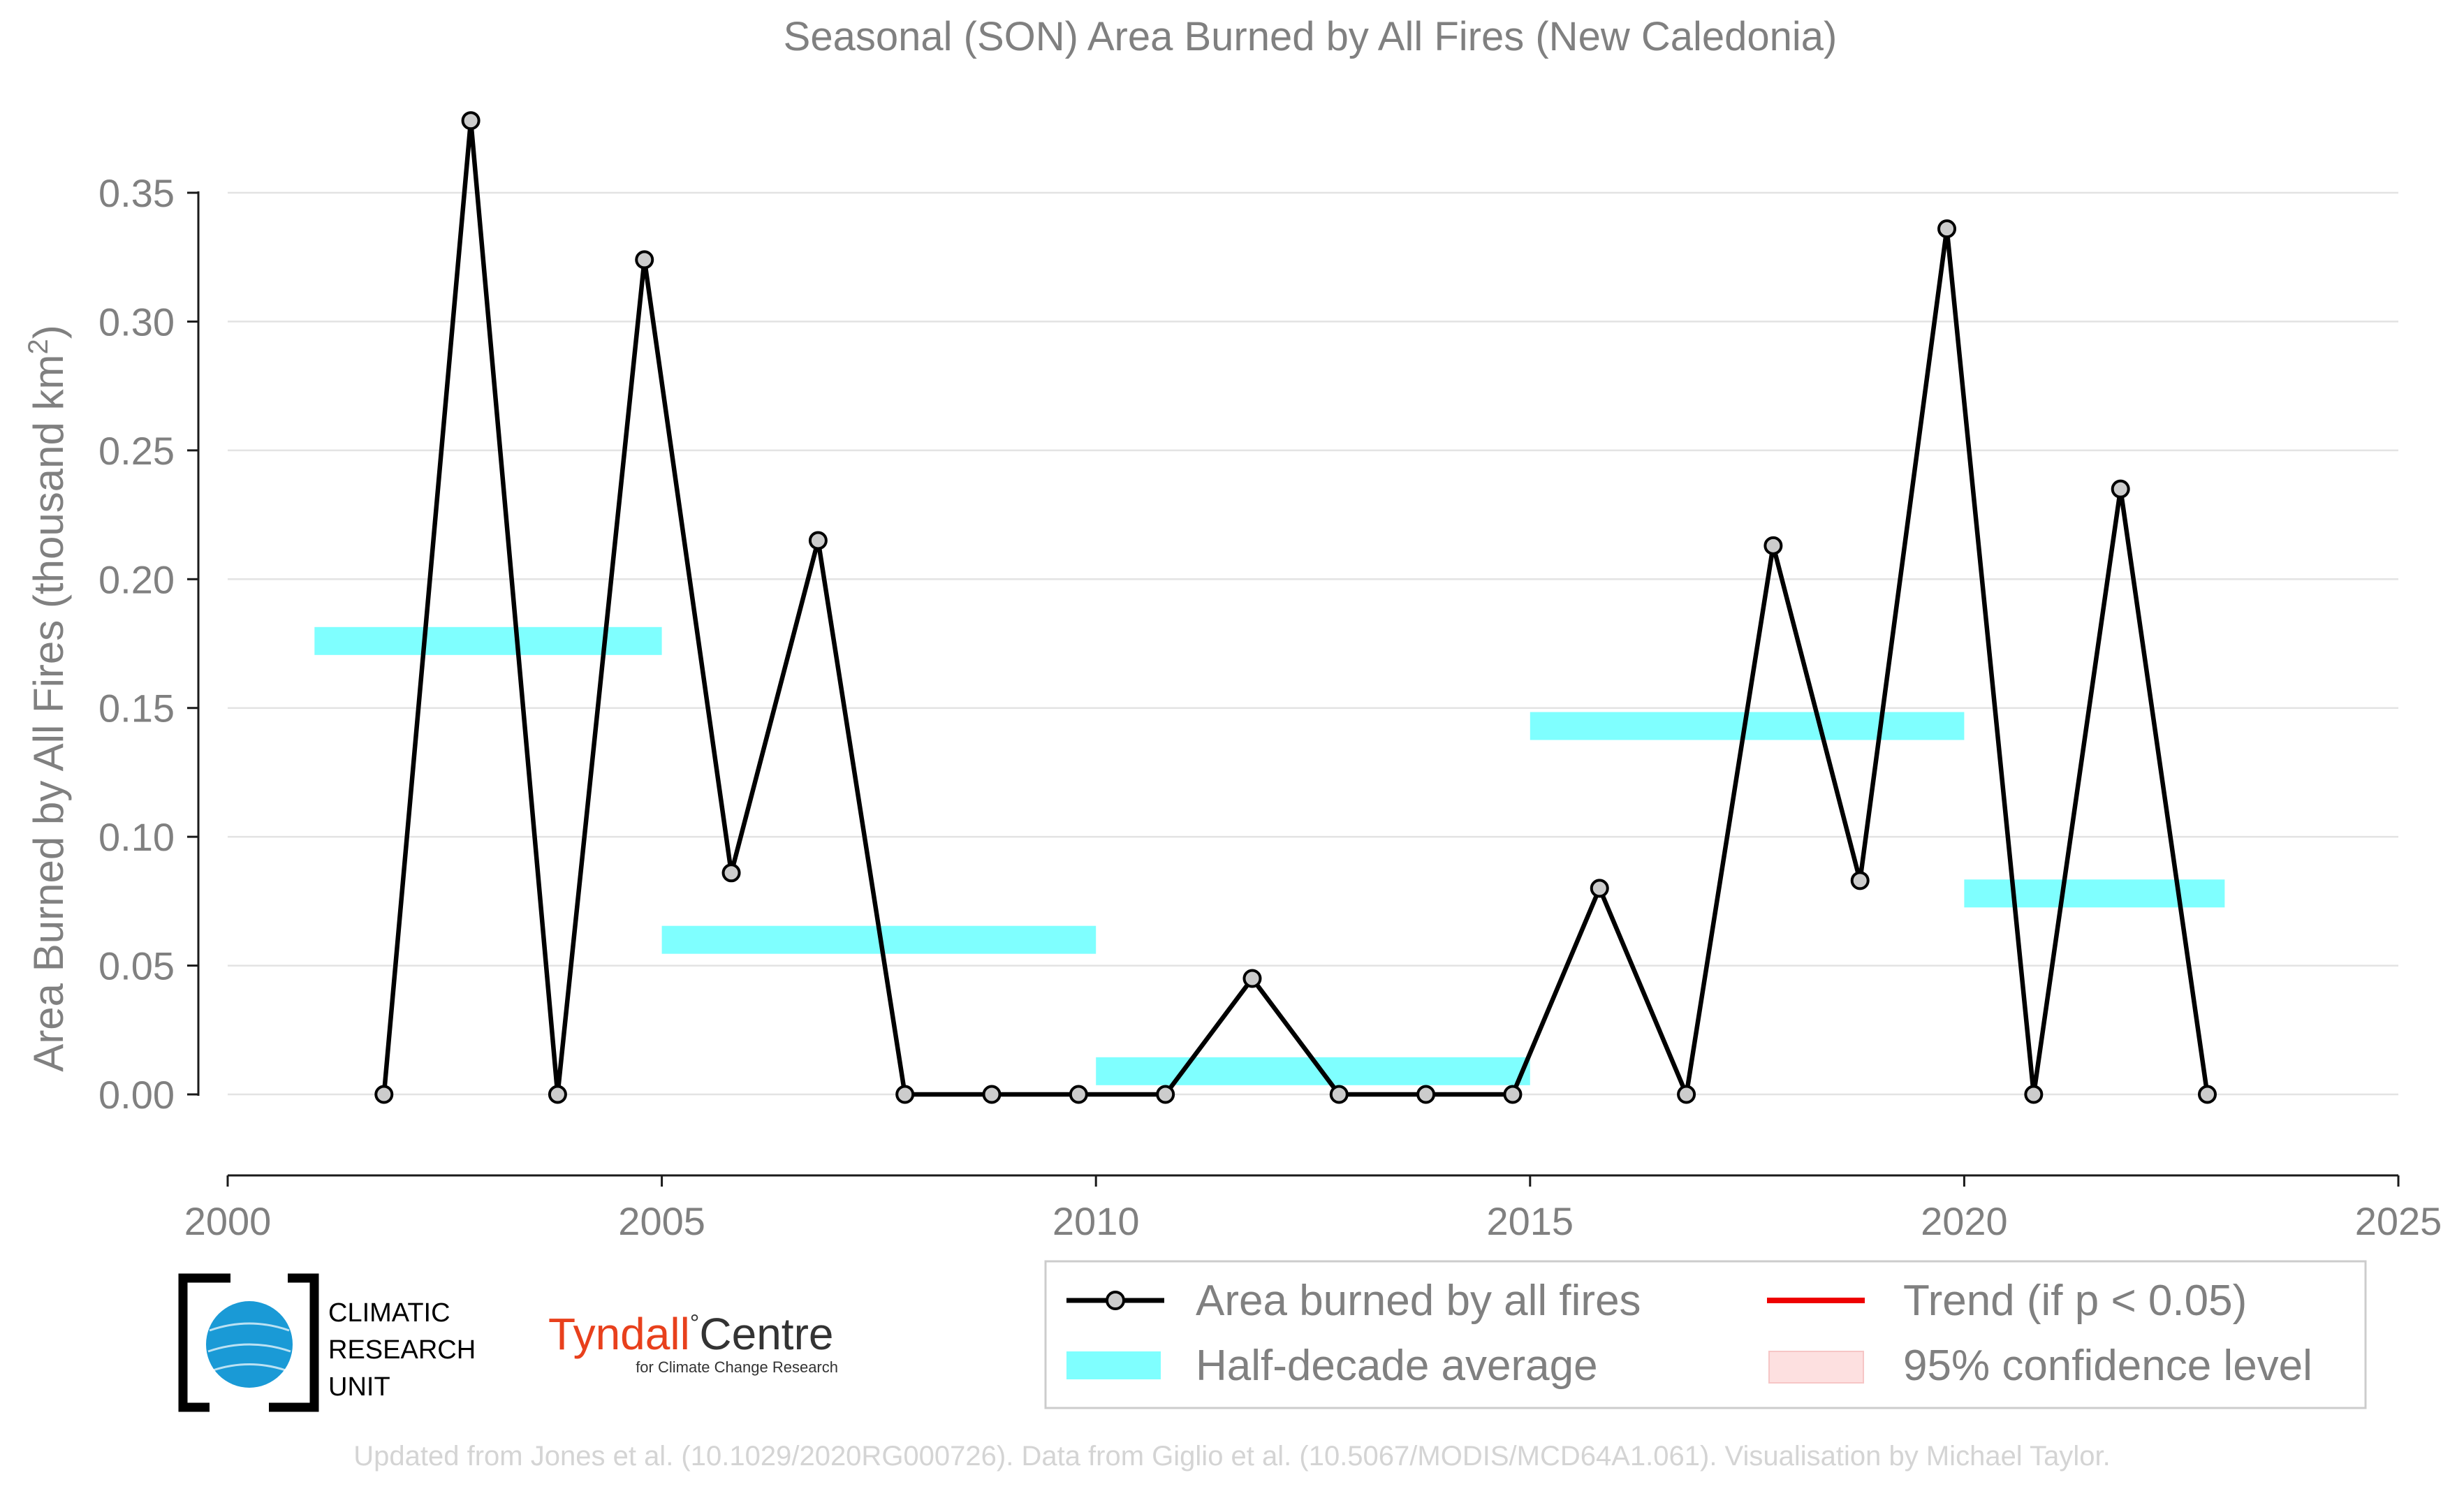 This screenshot has width=2464, height=1489. What do you see at coordinates (228, 1221) in the screenshot?
I see `x-tick-label: 2000` at bounding box center [228, 1221].